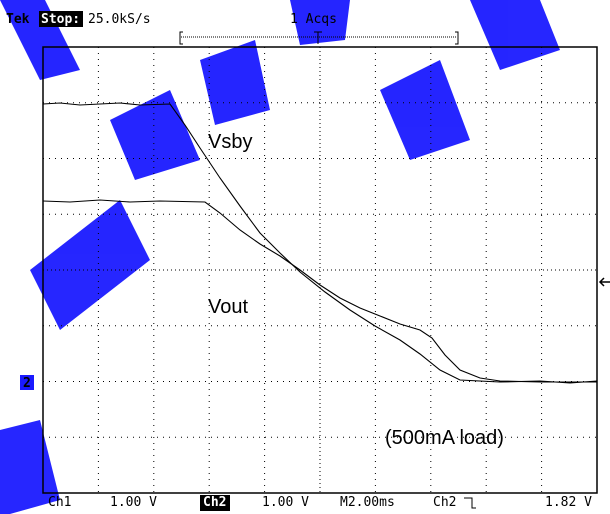 This screenshot has width=610, height=514. I want to click on ch2: Ch2, so click(214, 502).